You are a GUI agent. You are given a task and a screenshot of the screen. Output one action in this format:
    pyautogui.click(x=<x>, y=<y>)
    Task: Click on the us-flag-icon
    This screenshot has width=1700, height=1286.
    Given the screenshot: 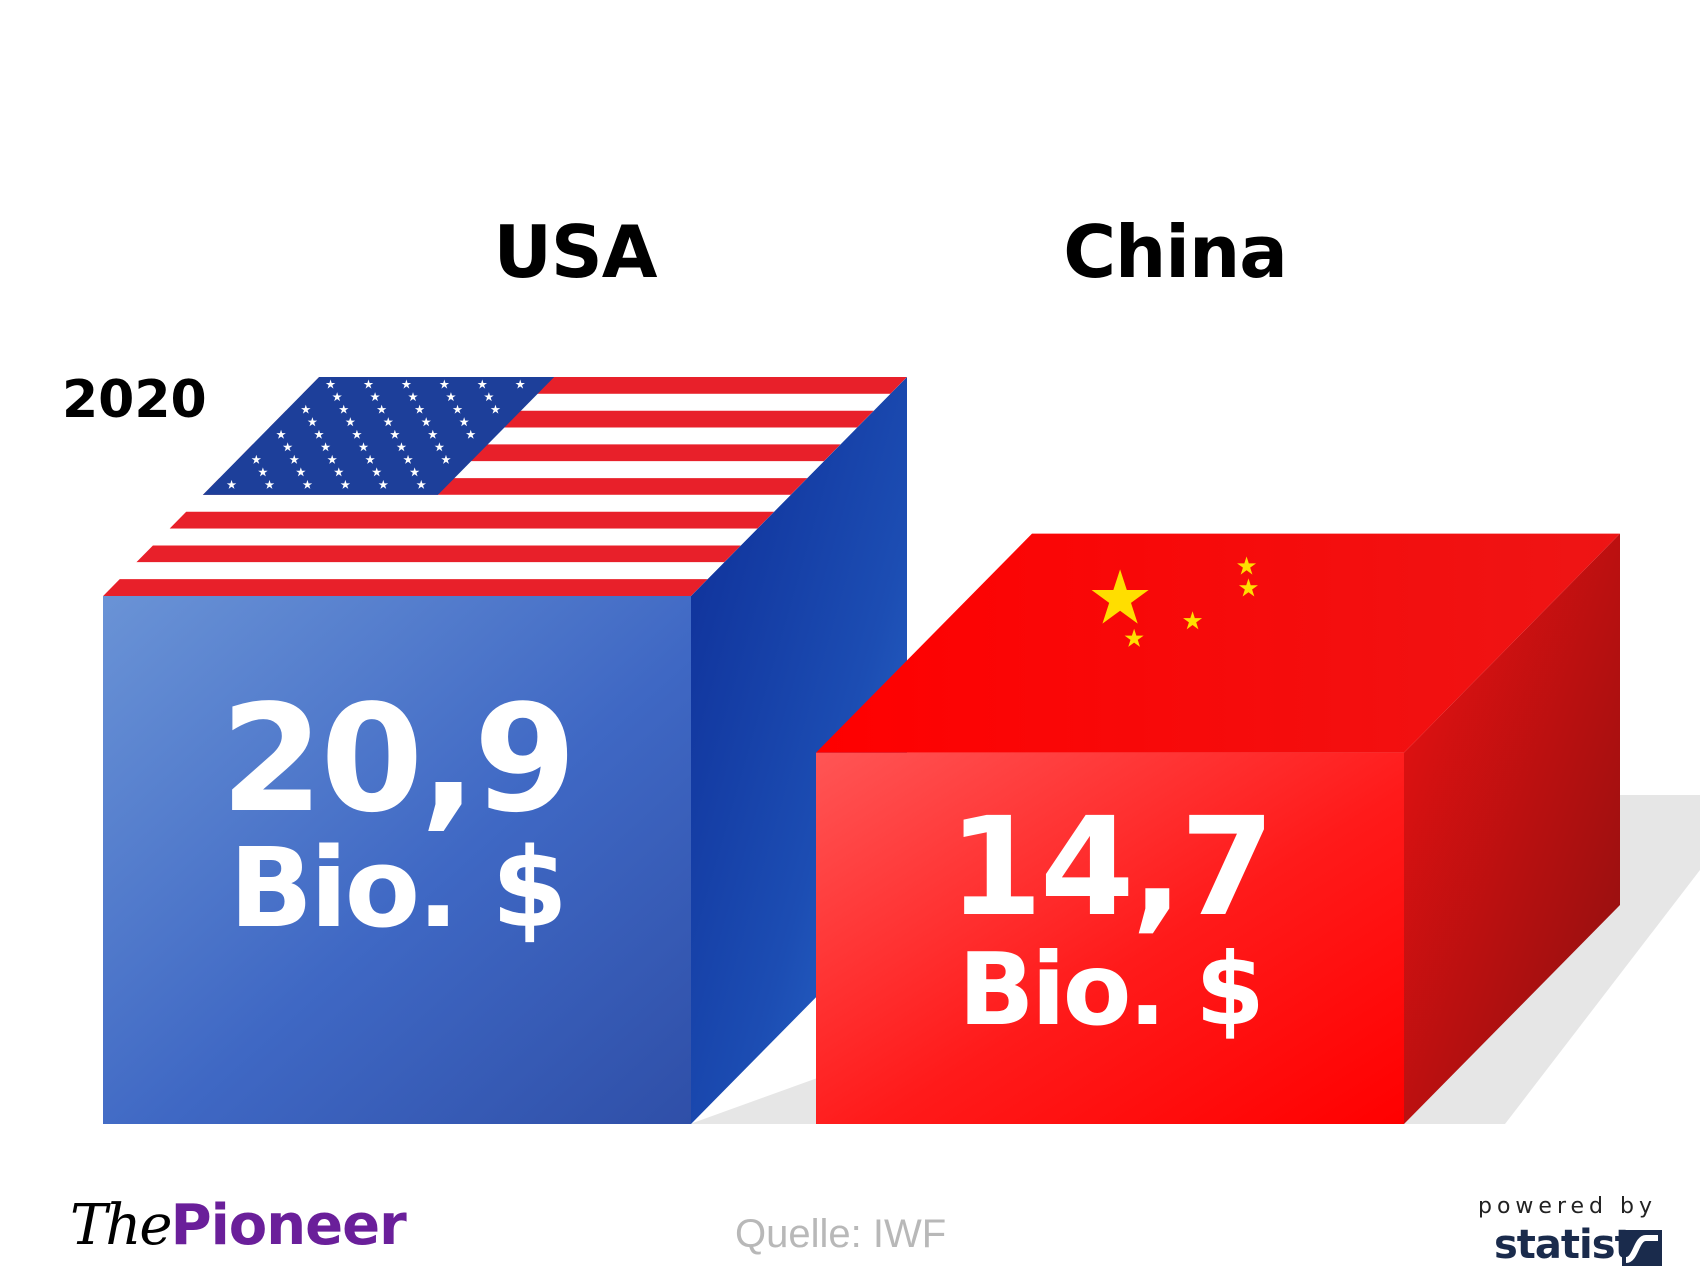 What is the action you would take?
    pyautogui.click(x=505, y=486)
    